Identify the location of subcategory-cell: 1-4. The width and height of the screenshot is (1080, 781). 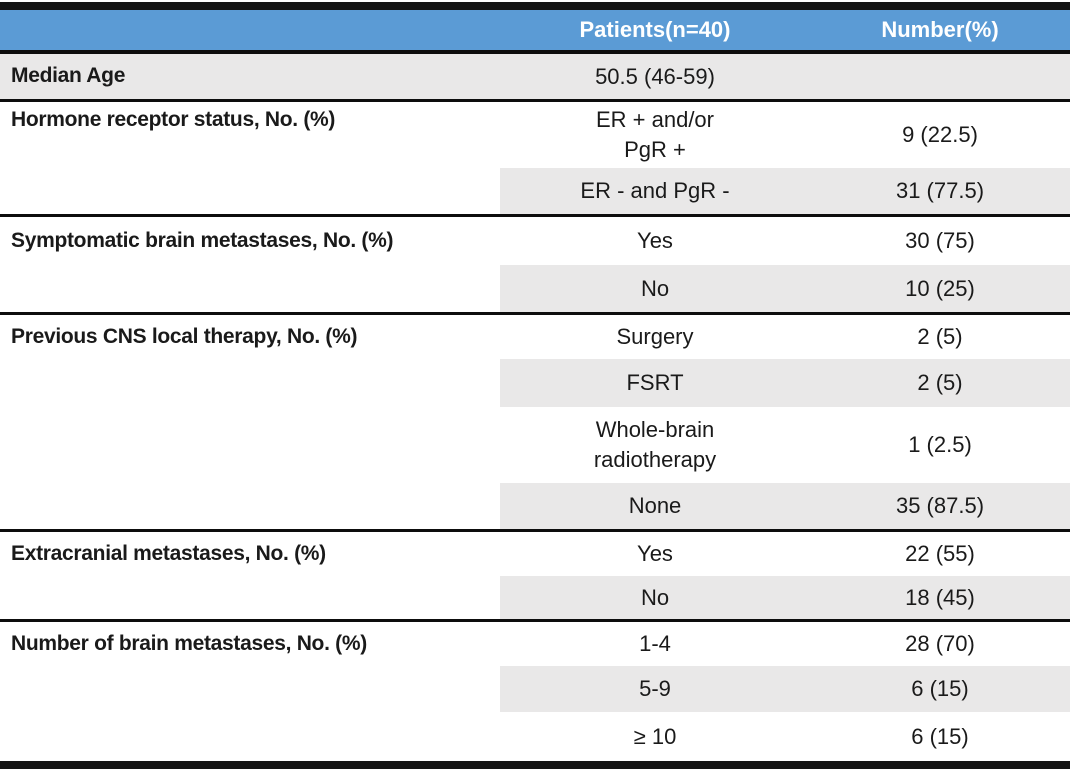
(655, 643).